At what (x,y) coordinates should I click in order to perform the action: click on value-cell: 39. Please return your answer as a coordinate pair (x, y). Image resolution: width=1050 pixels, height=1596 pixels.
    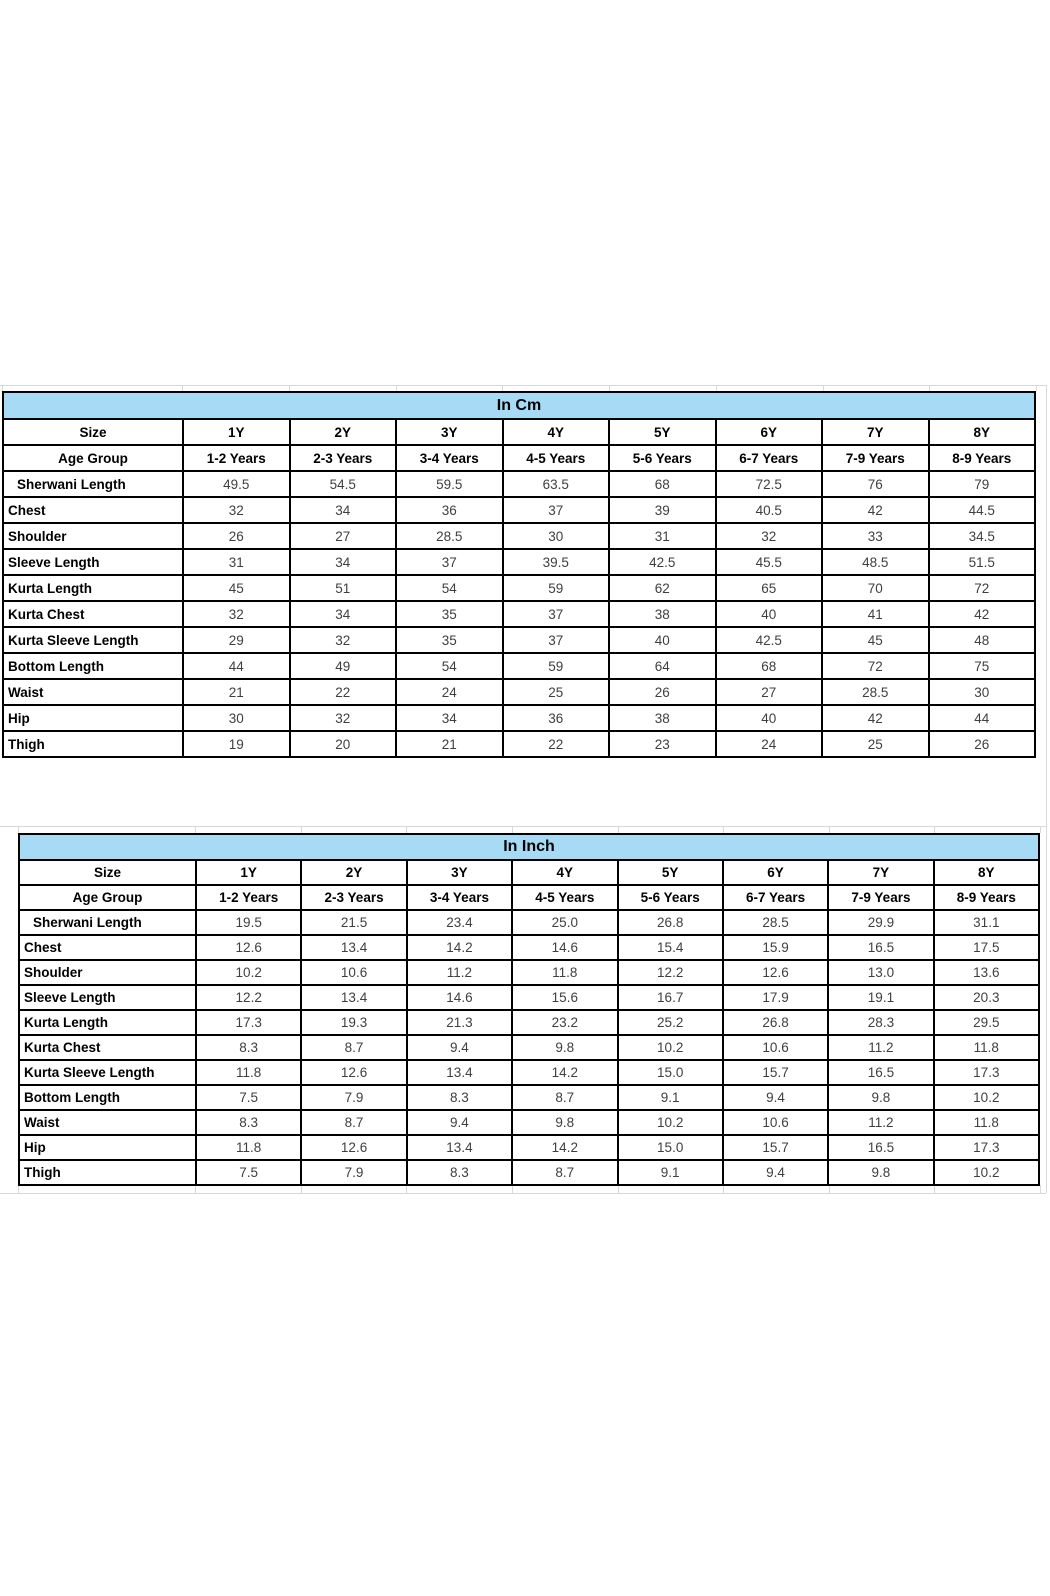
    Looking at the image, I should click on (662, 510).